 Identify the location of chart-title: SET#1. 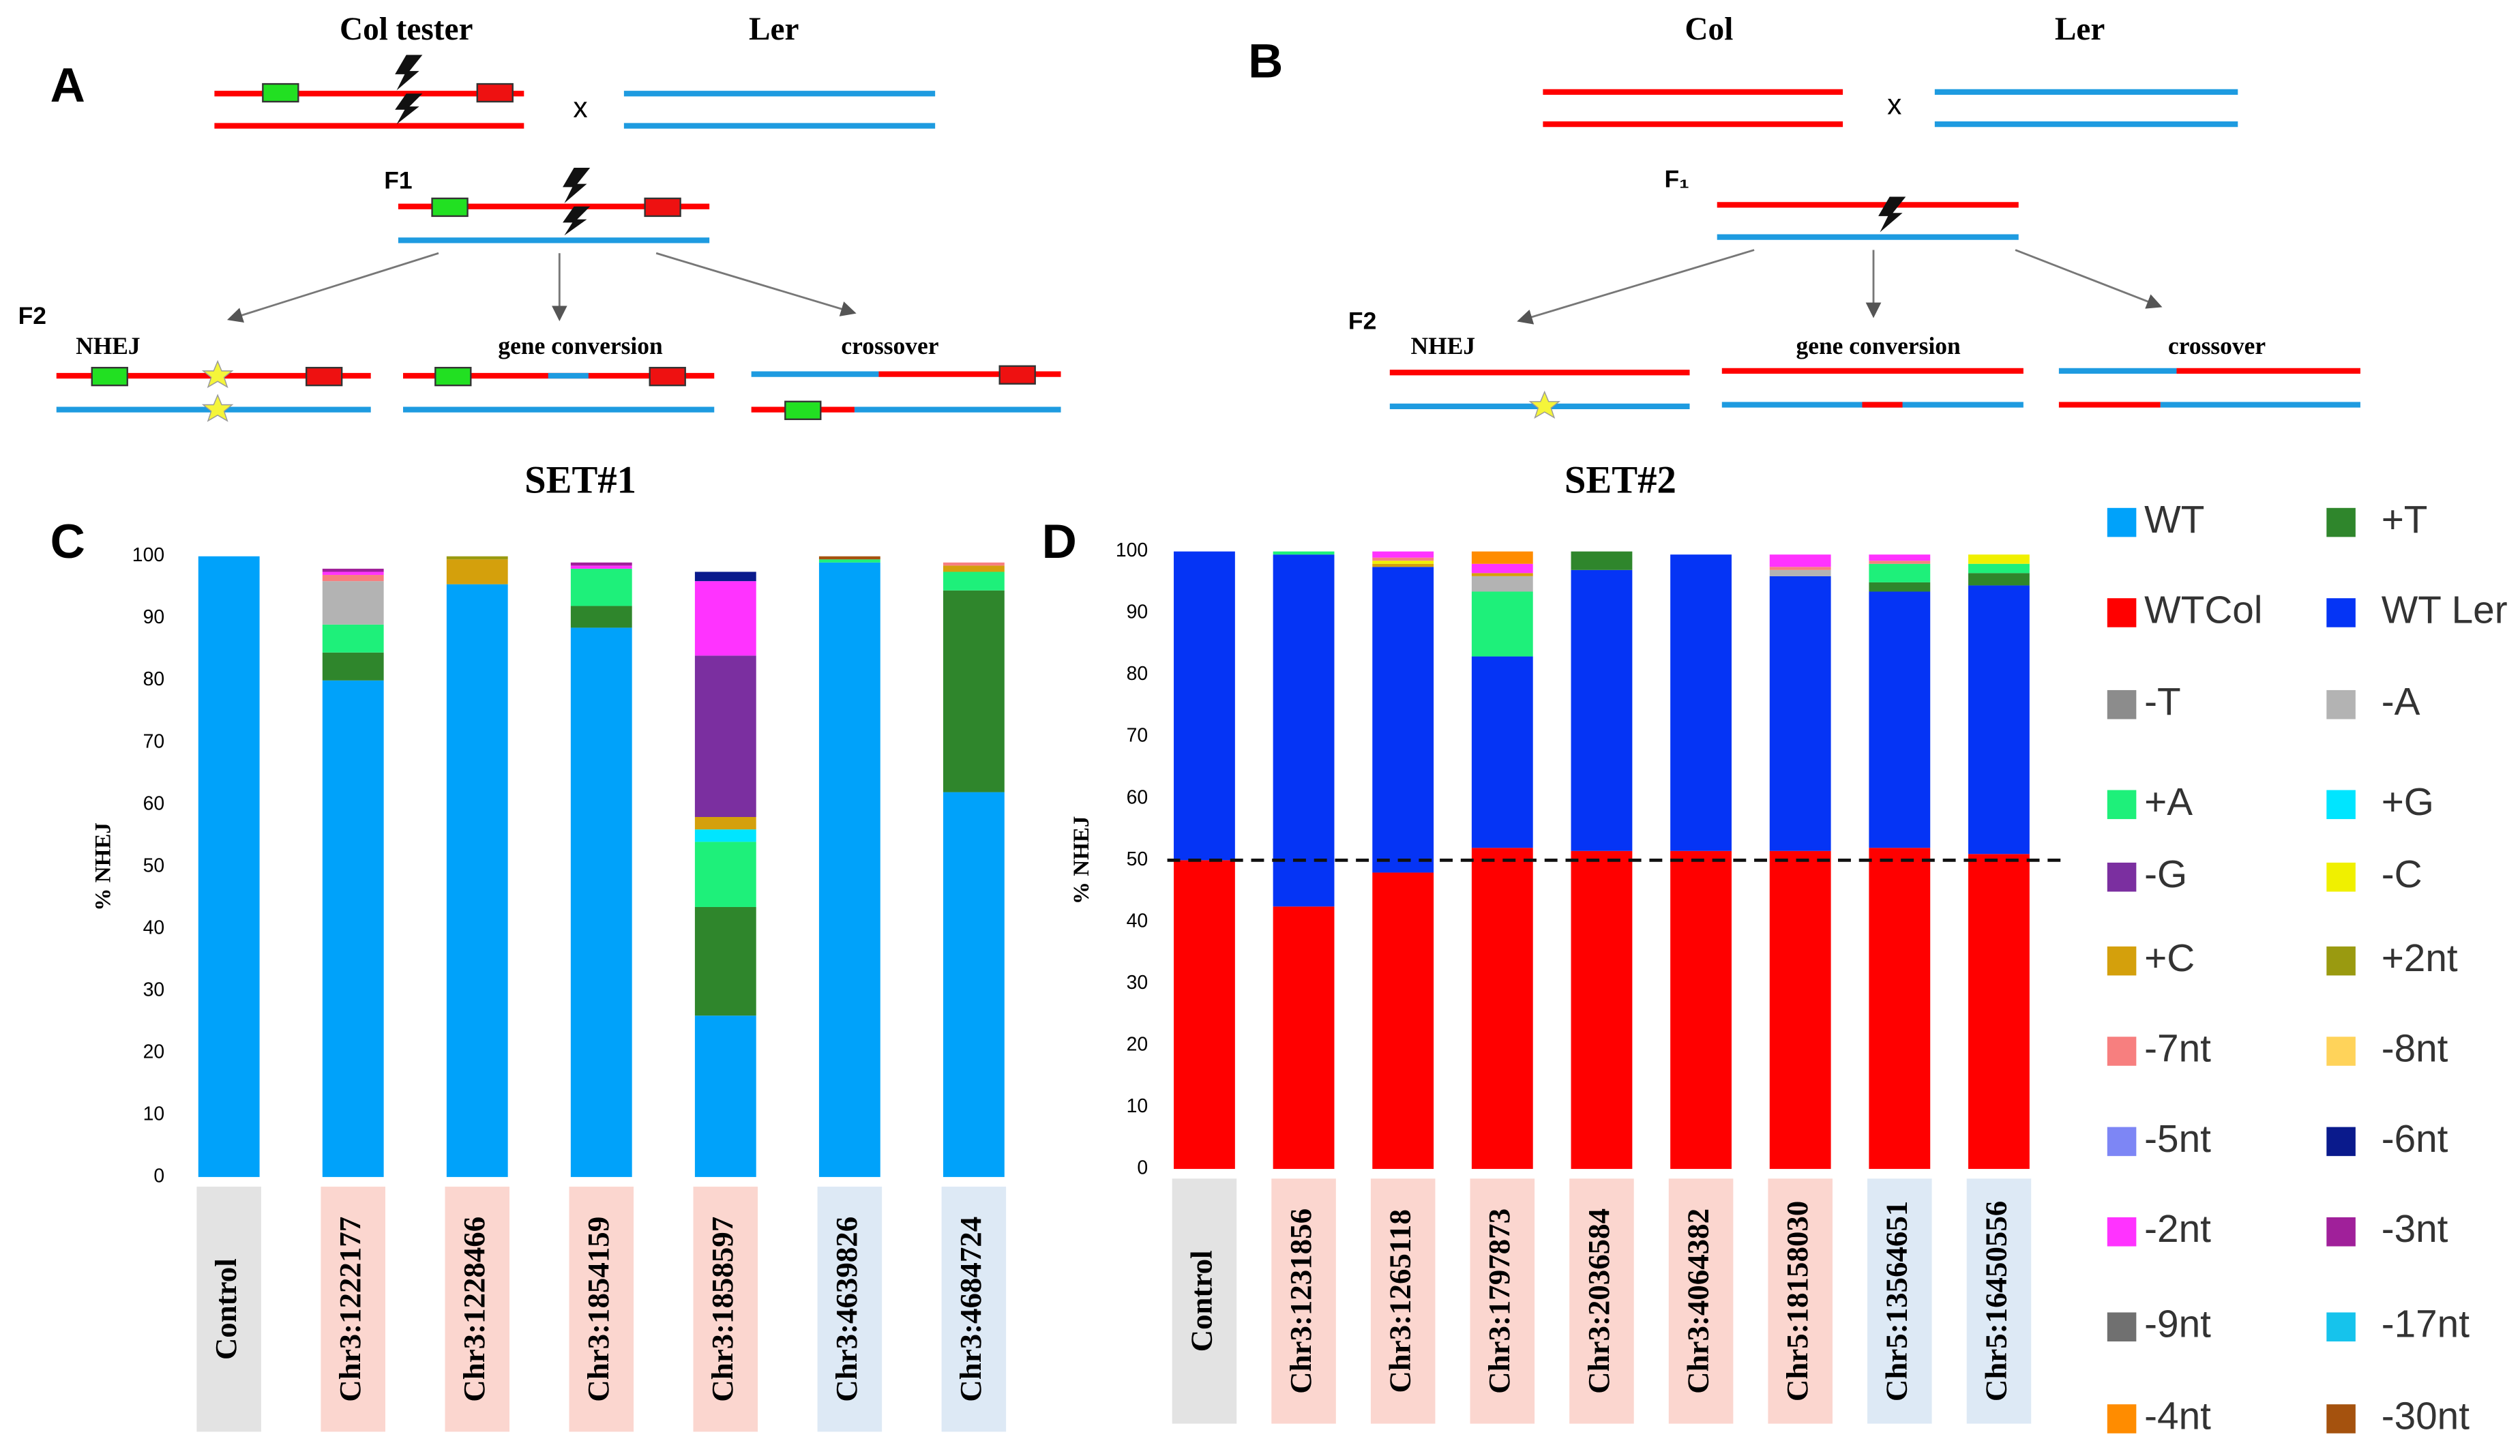
(580, 479).